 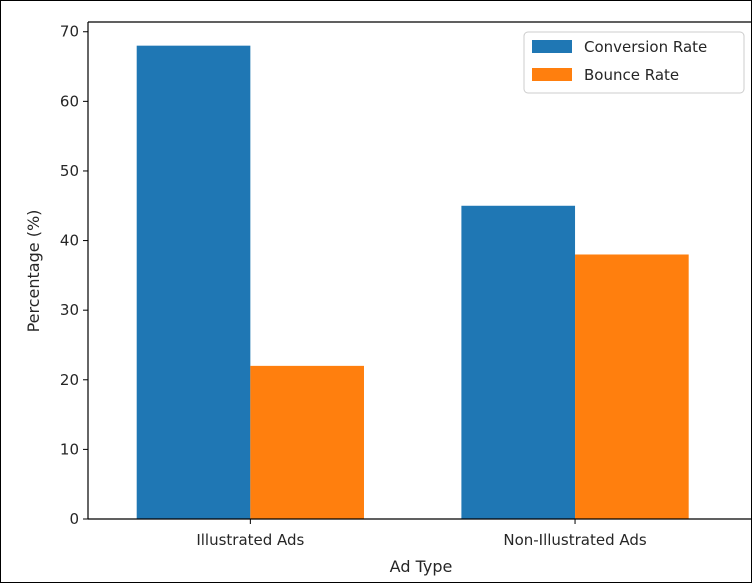 I want to click on legend: Conversion Rate Bounce Rate, so click(x=634, y=62).